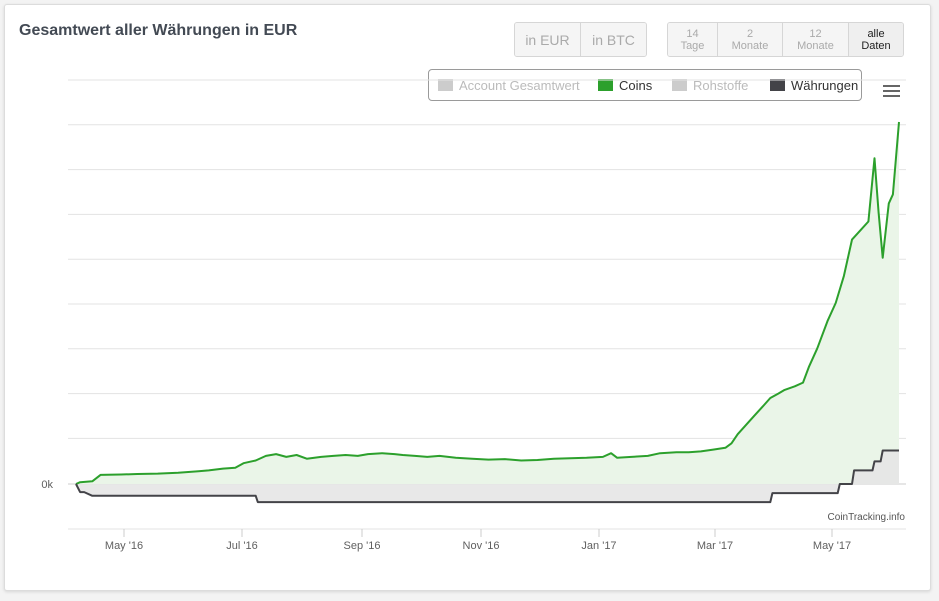 The width and height of the screenshot is (939, 601). I want to click on legend-item-waehrungen: Währungen, so click(814, 85).